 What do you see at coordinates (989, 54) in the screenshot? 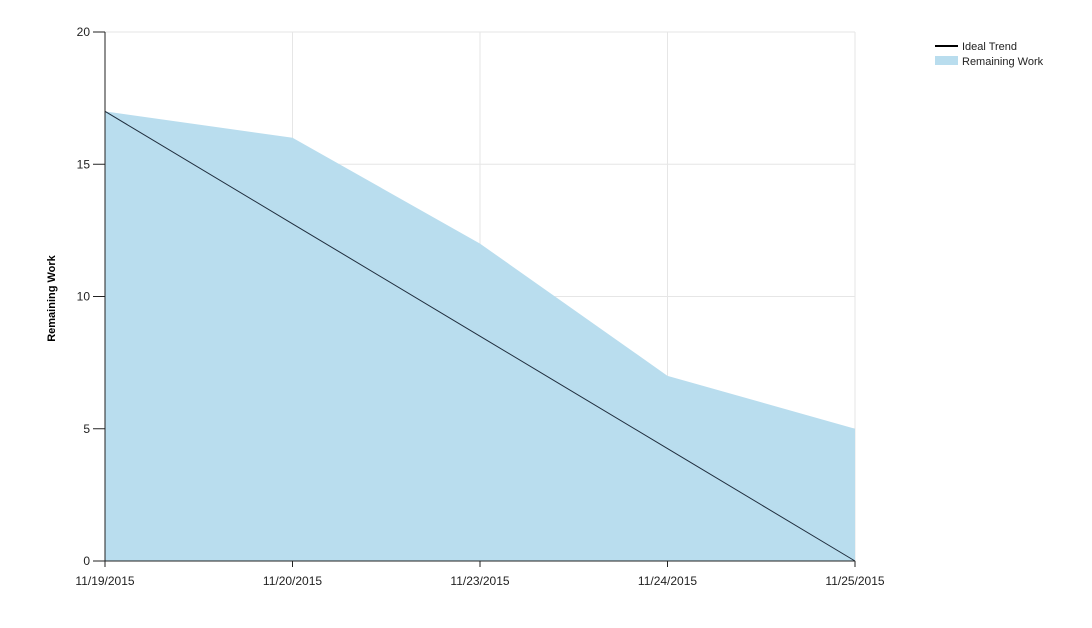
I see `legend: Ideal Trend Remaining Work` at bounding box center [989, 54].